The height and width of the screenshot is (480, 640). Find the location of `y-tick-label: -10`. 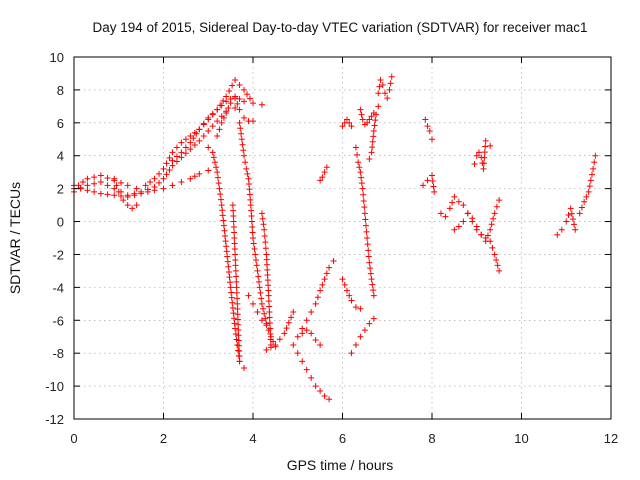

y-tick-label: -10 is located at coordinates (54, 386).